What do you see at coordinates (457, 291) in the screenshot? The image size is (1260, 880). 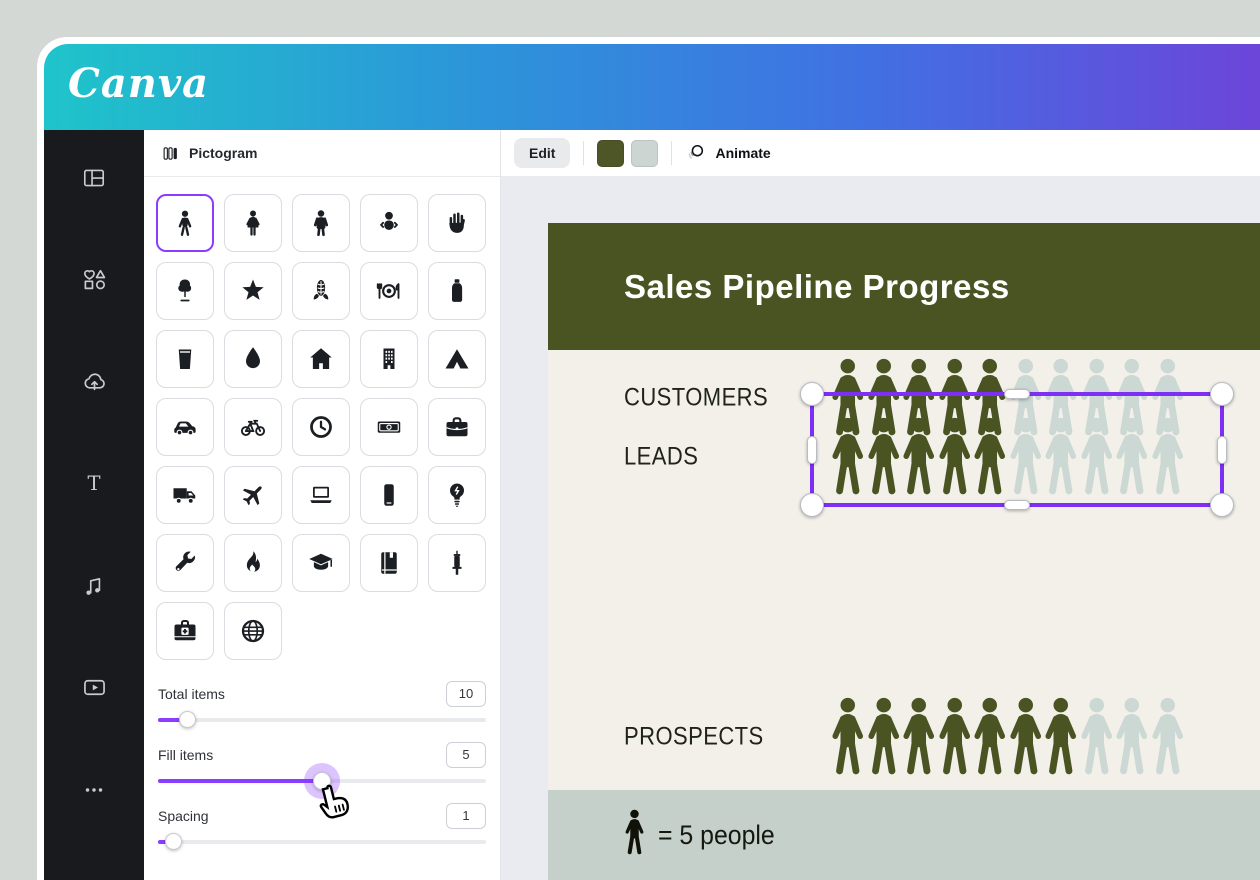 I see `grid-icon-bottle` at bounding box center [457, 291].